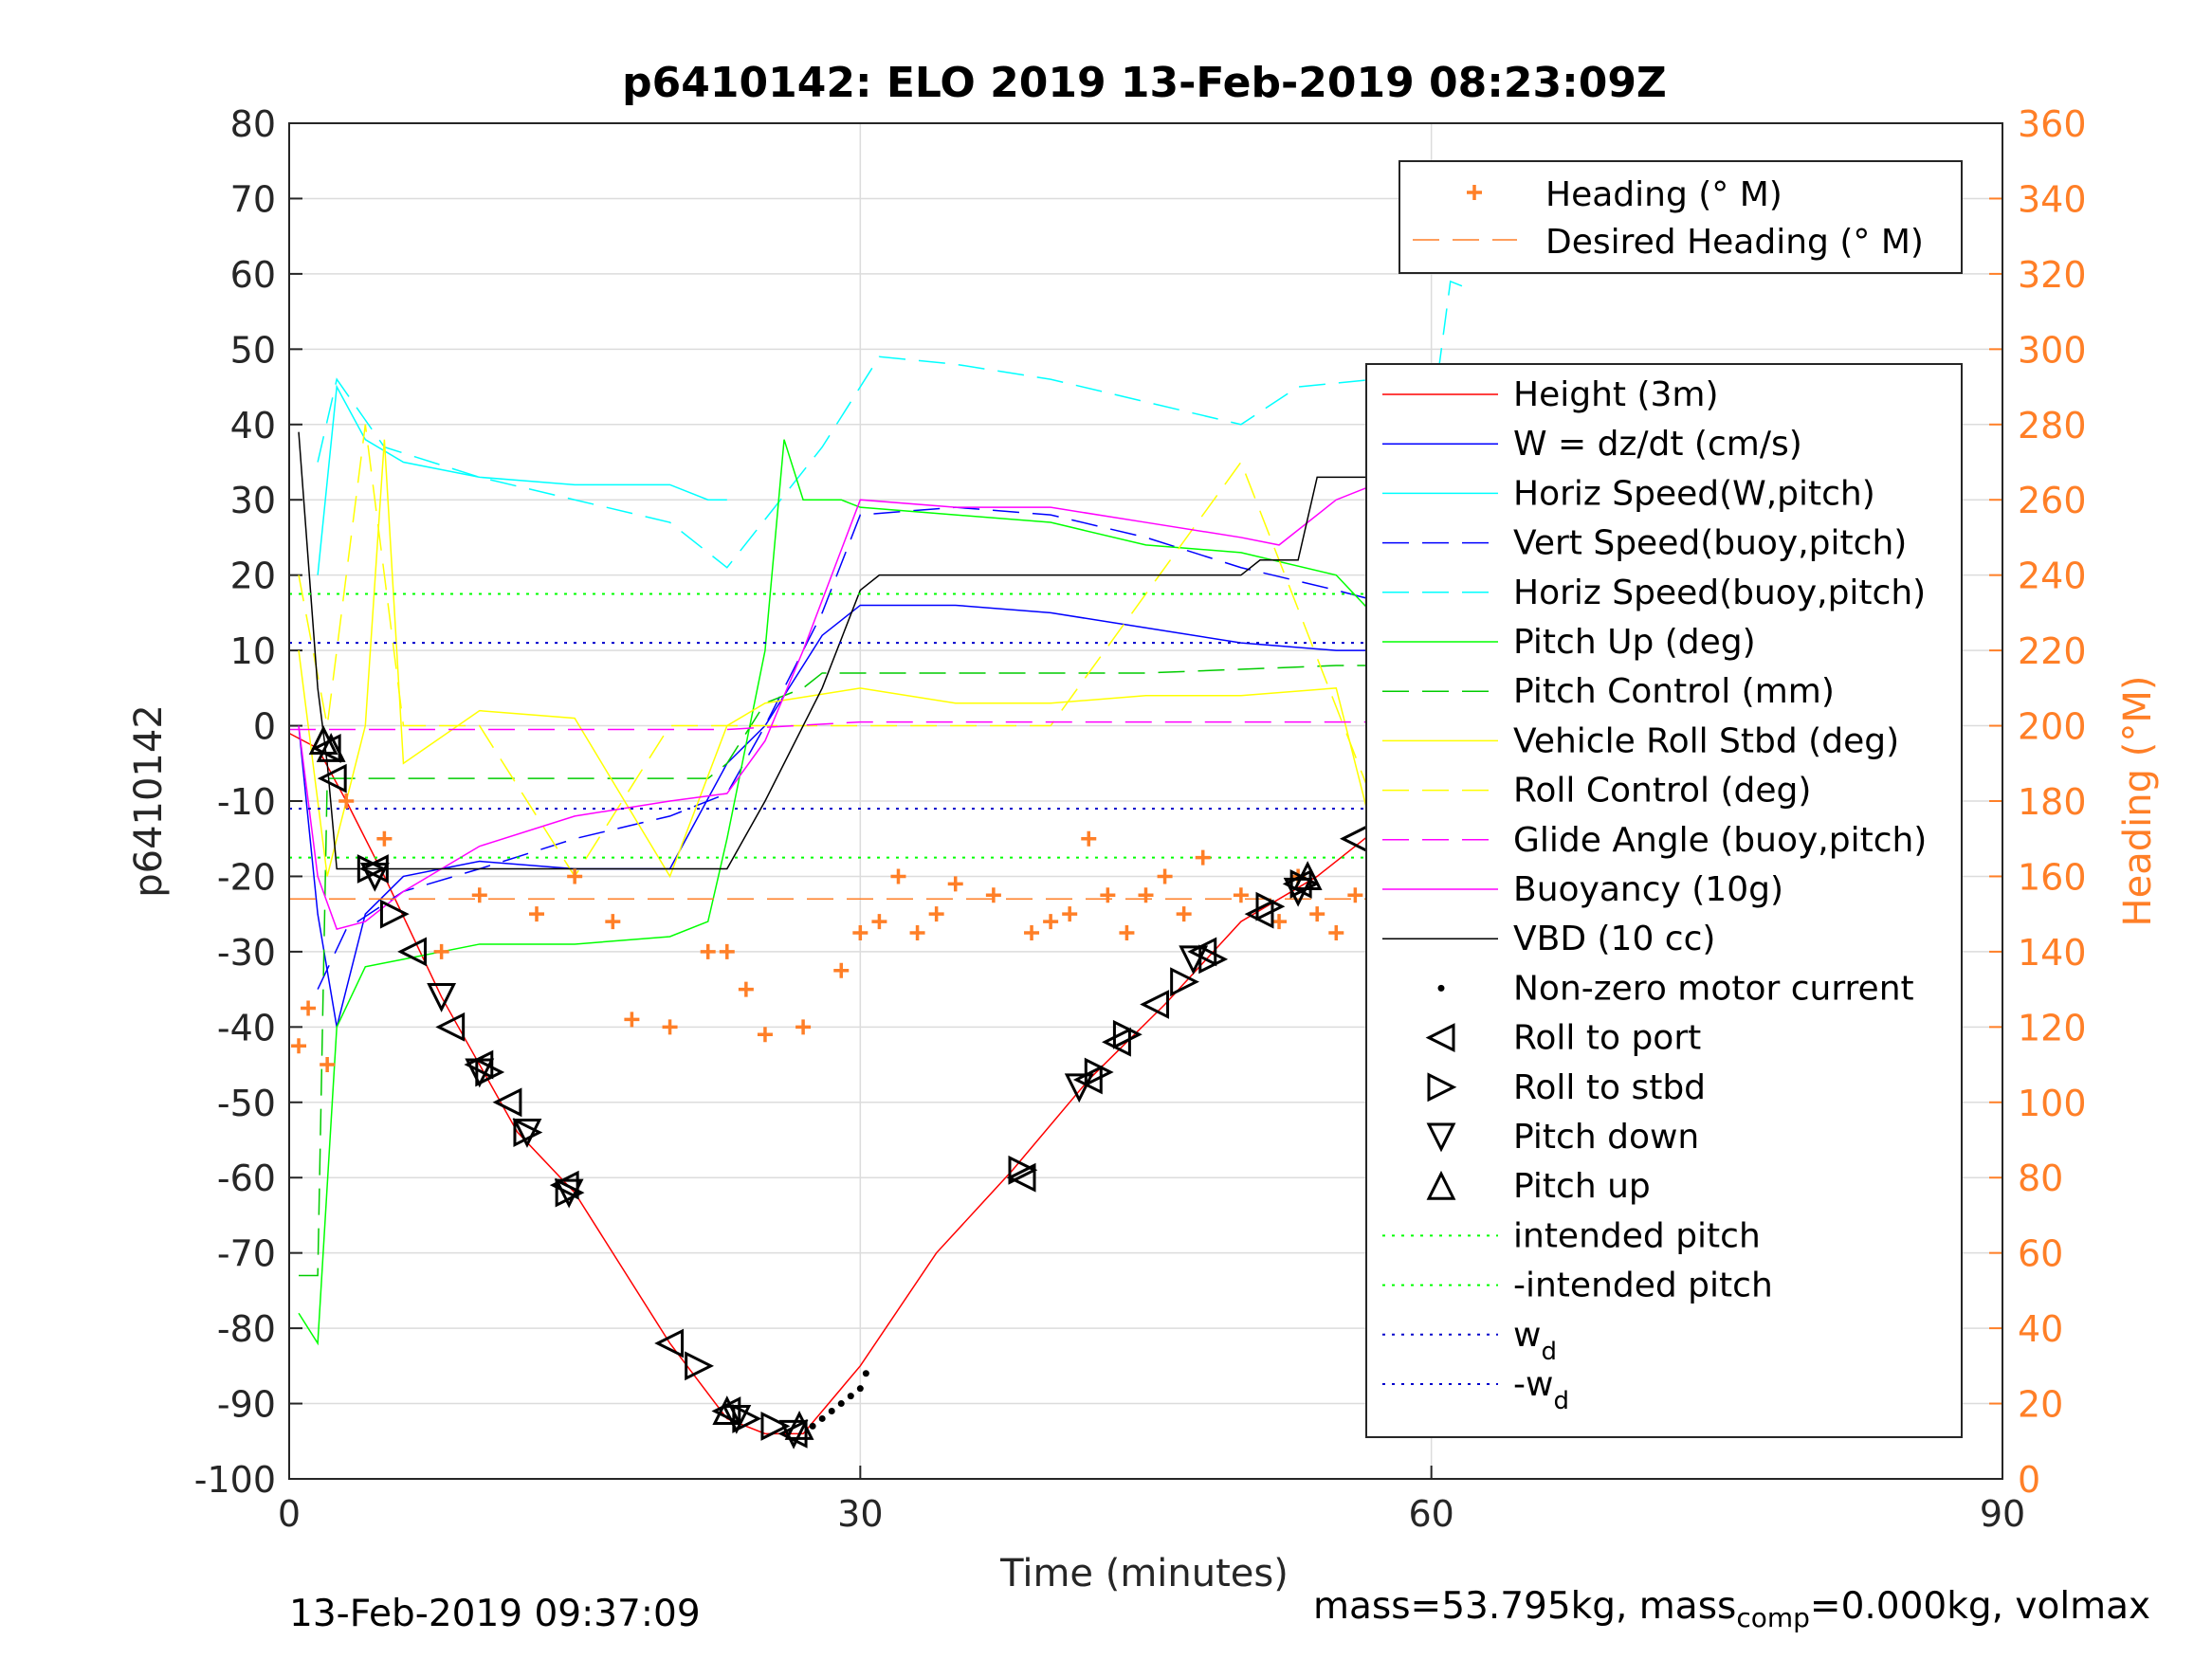  Describe the element at coordinates (253, 350) in the screenshot. I see `y-tick-label: 50` at that location.